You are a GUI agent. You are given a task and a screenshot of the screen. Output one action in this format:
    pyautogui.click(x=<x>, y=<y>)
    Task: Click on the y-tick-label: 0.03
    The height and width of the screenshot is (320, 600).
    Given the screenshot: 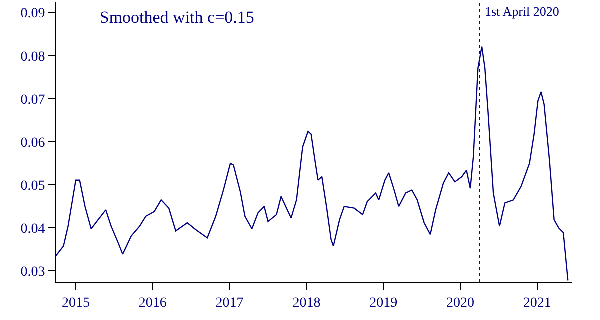 What is the action you would take?
    pyautogui.click(x=33, y=272)
    